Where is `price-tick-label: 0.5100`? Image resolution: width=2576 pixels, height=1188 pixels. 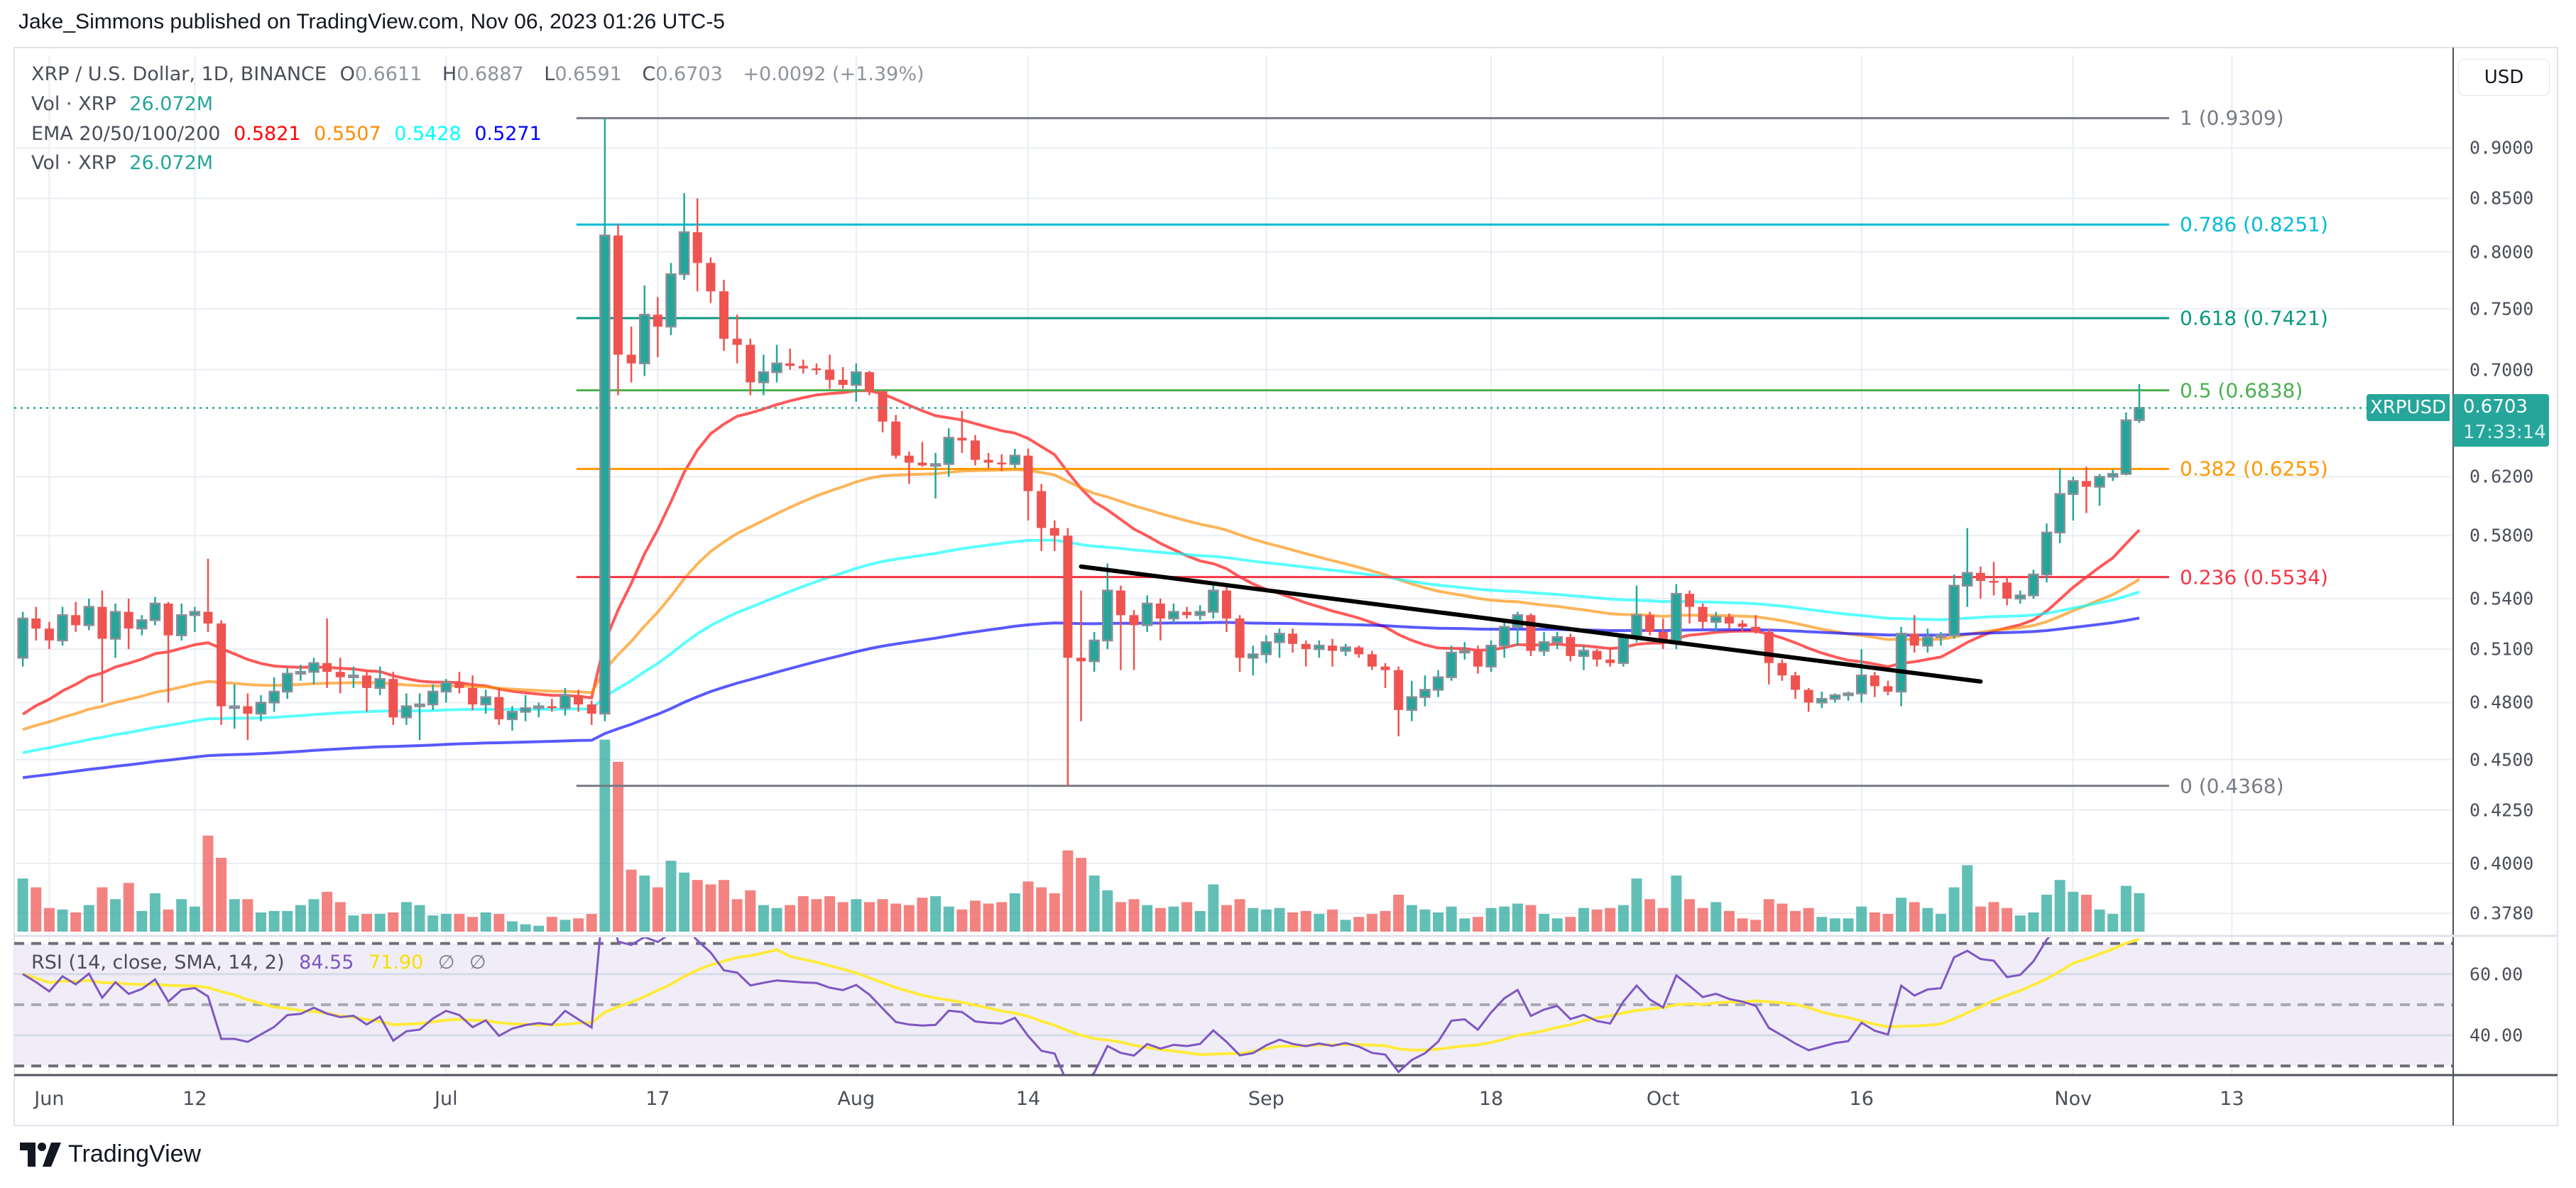 price-tick-label: 0.5100 is located at coordinates (2501, 649).